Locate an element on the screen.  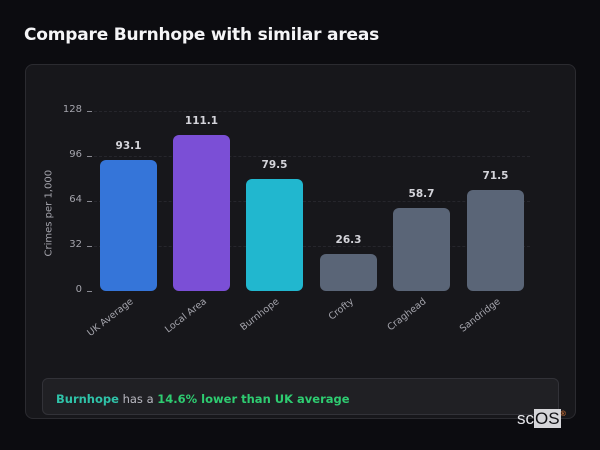
bar-craghead is located at coordinates (421, 249).